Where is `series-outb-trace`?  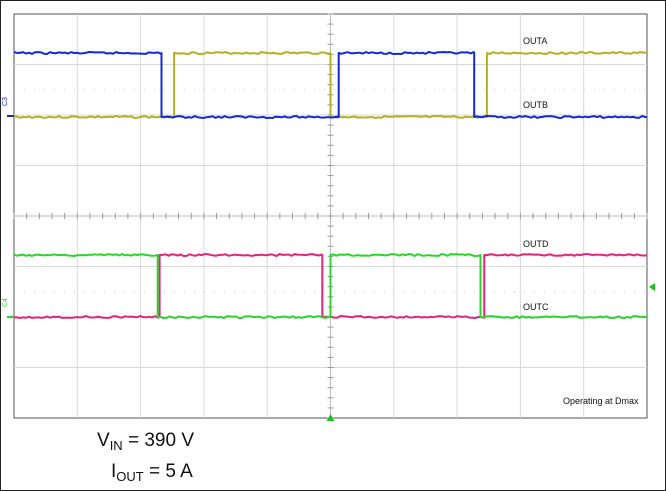 series-outb-trace is located at coordinates (330, 85).